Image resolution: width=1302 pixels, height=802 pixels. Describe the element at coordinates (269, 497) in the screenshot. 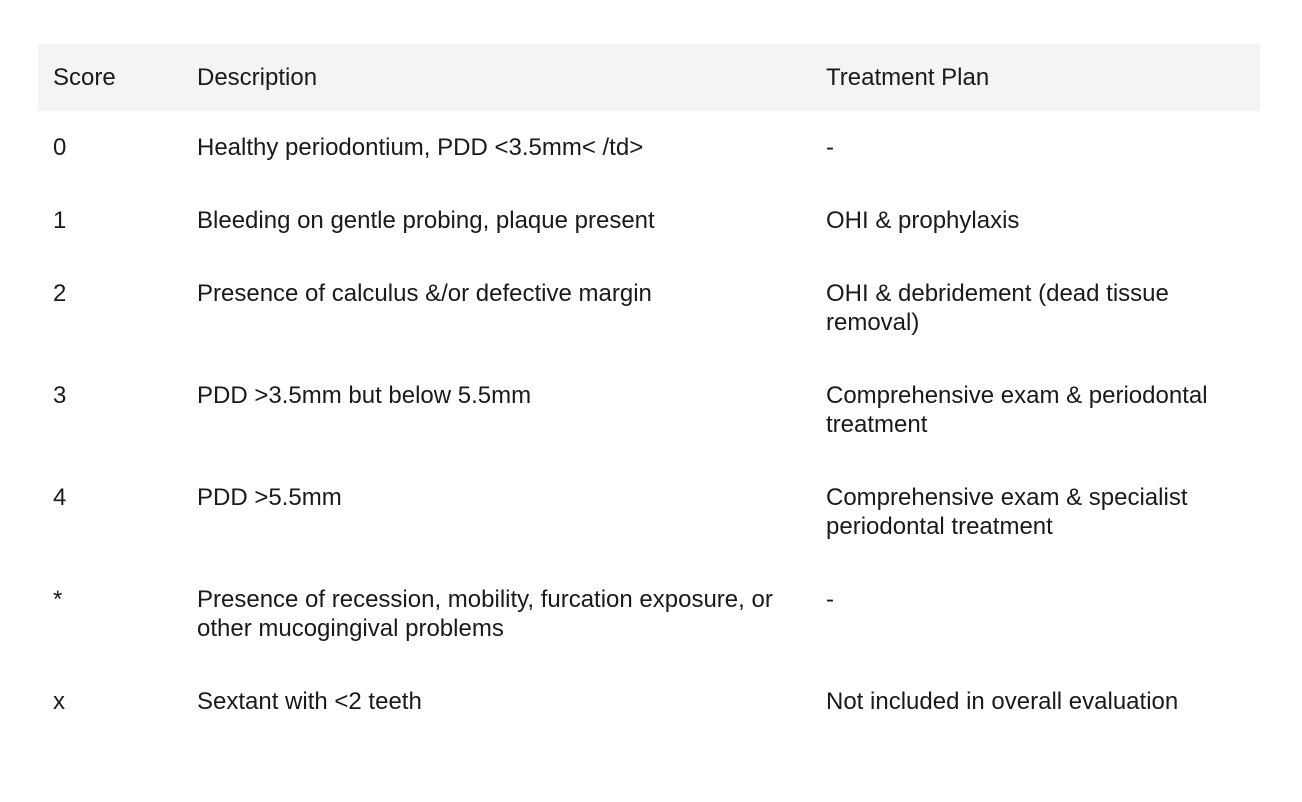

I see `cell-description: PDD >5.5mm` at that location.